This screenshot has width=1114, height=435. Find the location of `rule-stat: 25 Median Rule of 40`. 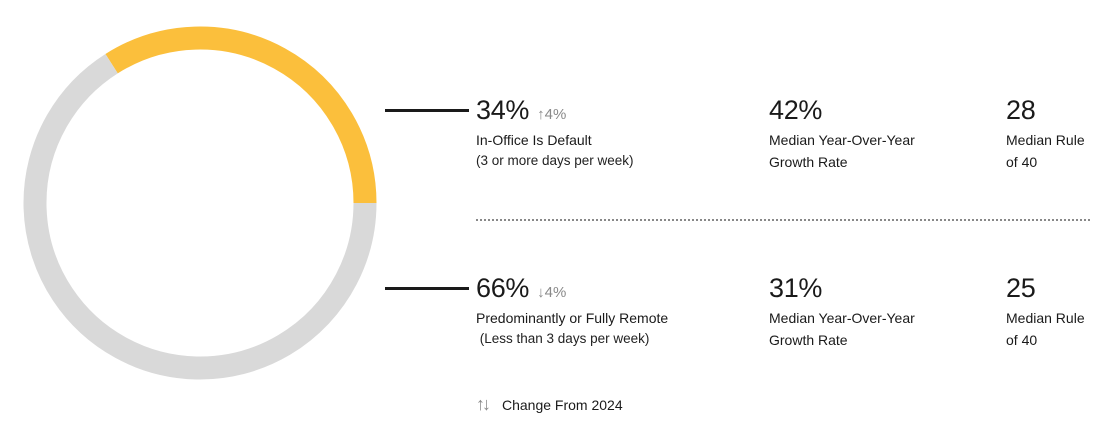

rule-stat: 25 Median Rule of 40 is located at coordinates (1045, 312).